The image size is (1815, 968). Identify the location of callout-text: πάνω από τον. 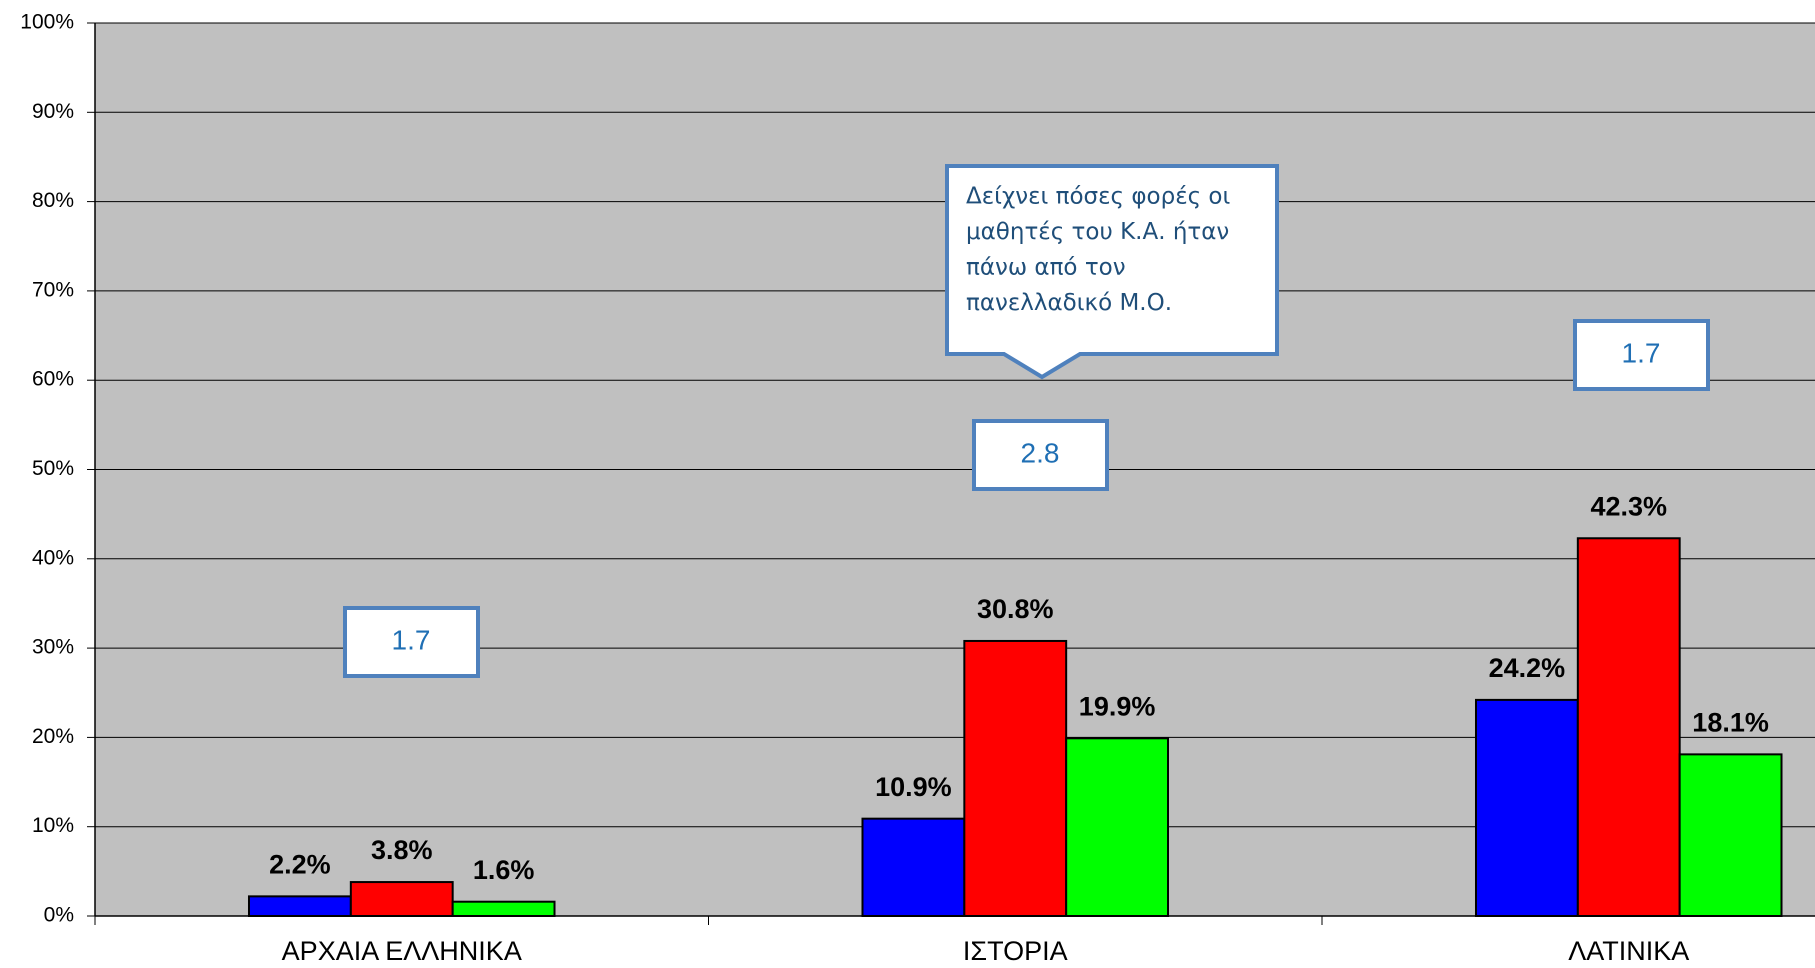
(1046, 268).